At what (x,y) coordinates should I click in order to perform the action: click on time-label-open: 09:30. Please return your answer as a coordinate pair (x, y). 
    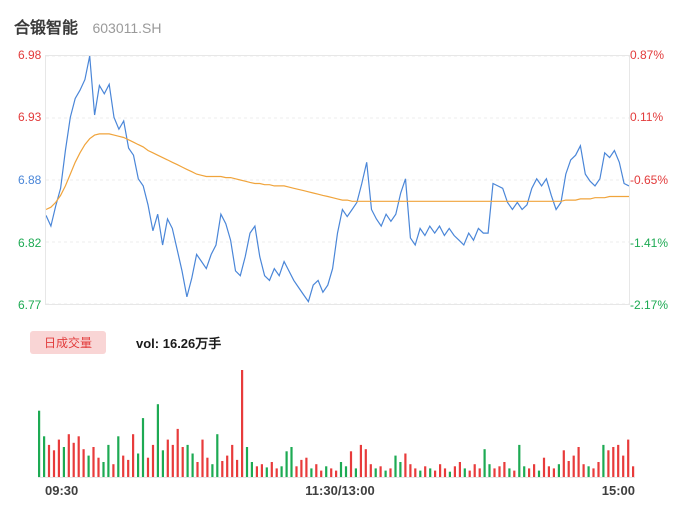
    Looking at the image, I should click on (62, 490).